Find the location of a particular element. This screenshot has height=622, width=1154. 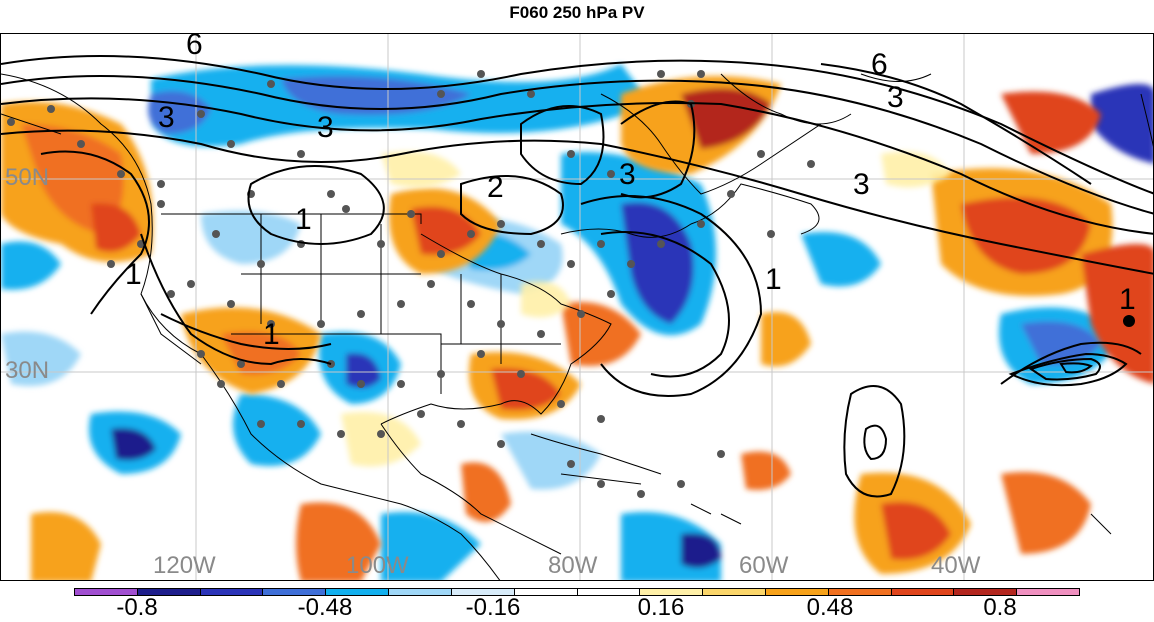

lon-label-100w: 100W is located at coordinates (377, 565).